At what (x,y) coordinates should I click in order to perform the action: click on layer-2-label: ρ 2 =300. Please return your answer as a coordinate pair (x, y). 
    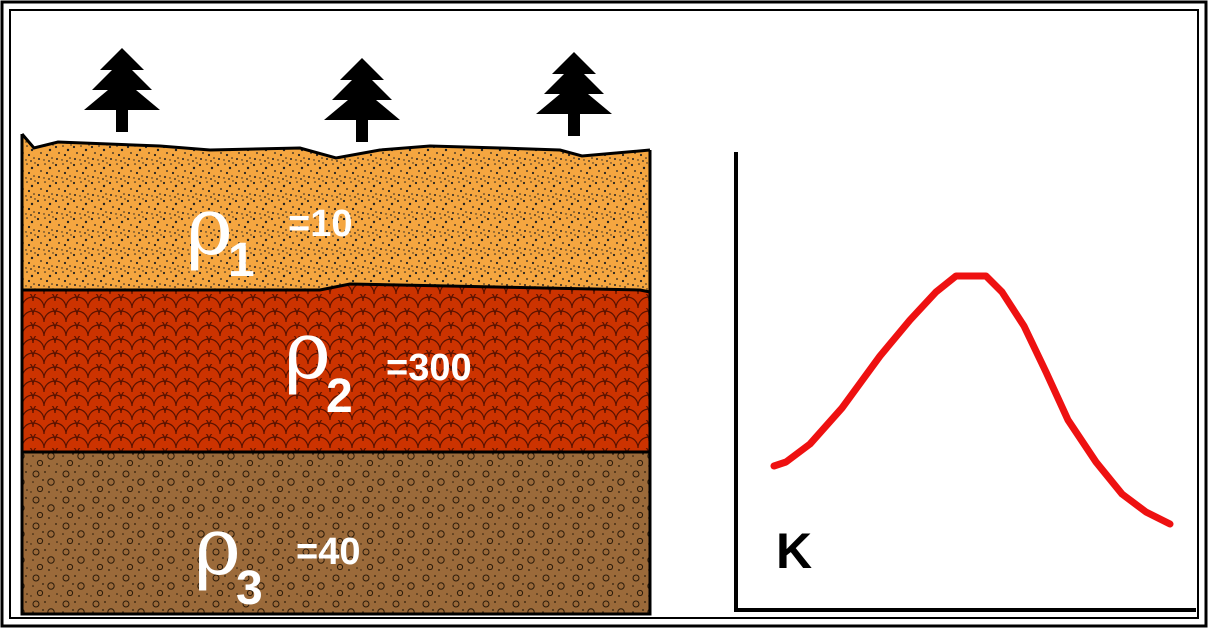
    Looking at the image, I should click on (378, 363).